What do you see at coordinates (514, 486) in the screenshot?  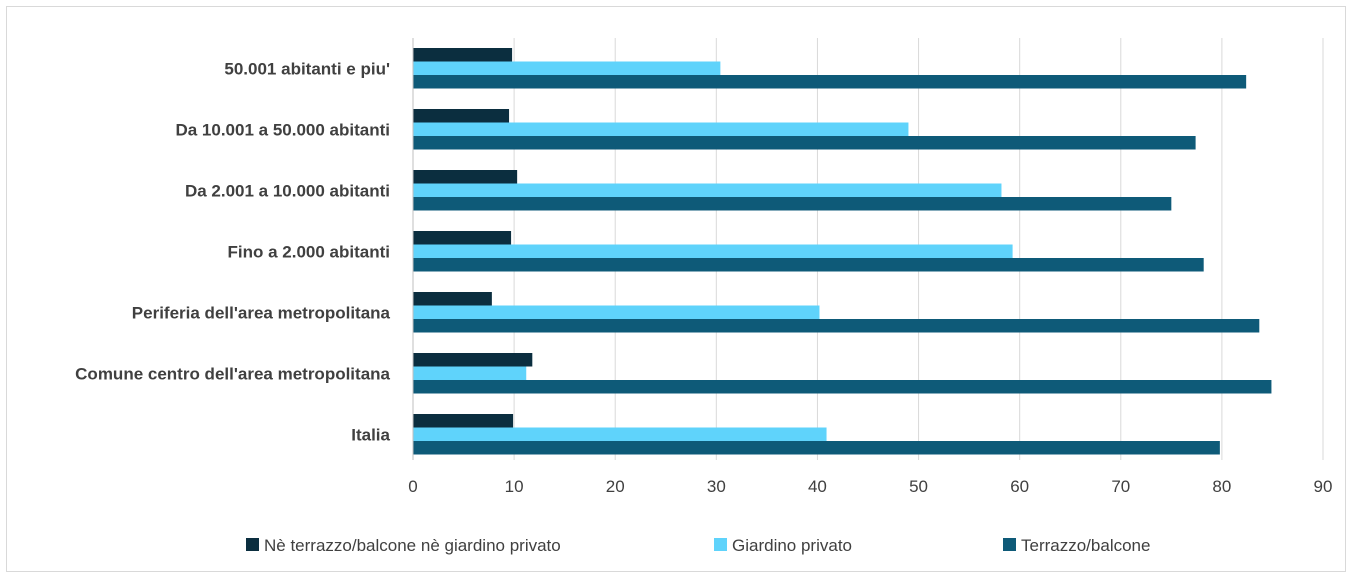 I see `x-tick-label: 10` at bounding box center [514, 486].